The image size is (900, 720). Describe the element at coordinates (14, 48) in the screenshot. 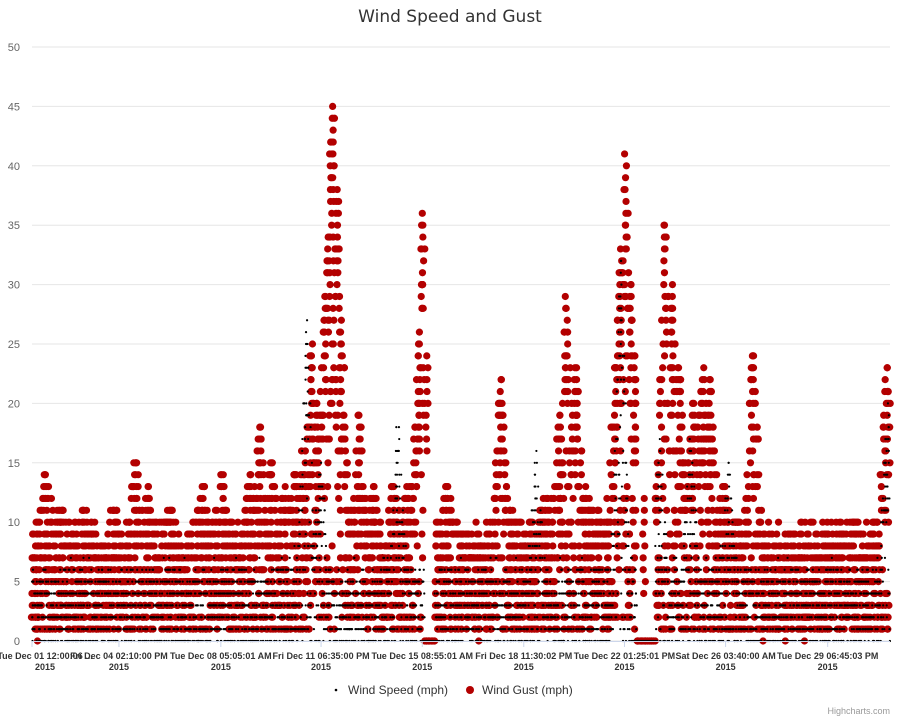

I see `y-tick-label-50: 50` at that location.